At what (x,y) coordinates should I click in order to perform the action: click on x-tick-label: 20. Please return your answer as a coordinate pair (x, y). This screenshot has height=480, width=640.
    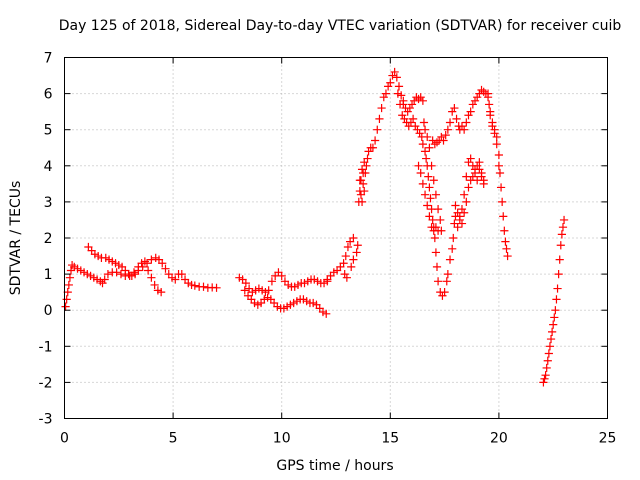
    Looking at the image, I should click on (499, 439).